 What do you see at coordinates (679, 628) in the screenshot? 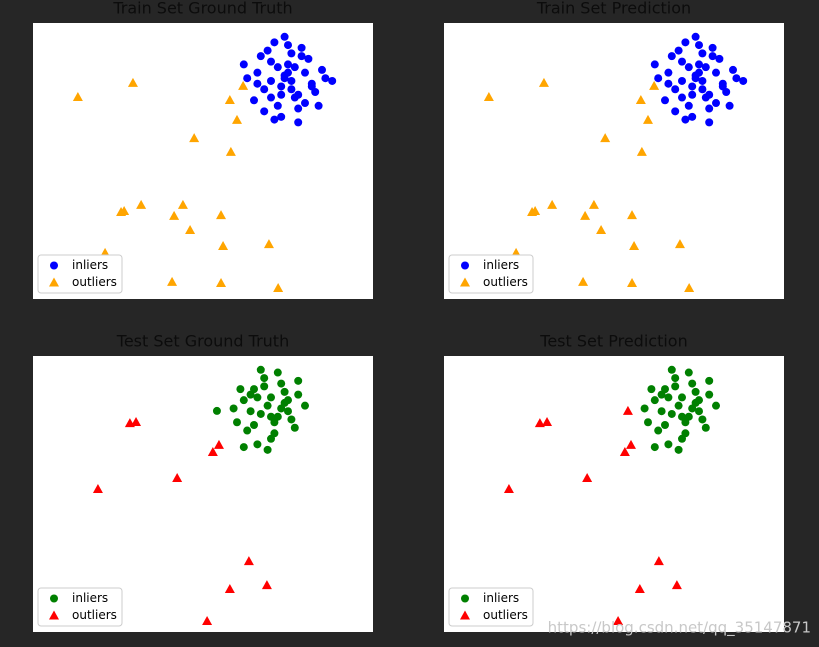
I see `watermark: https://blog.csdn.net/qq_35147871` at bounding box center [679, 628].